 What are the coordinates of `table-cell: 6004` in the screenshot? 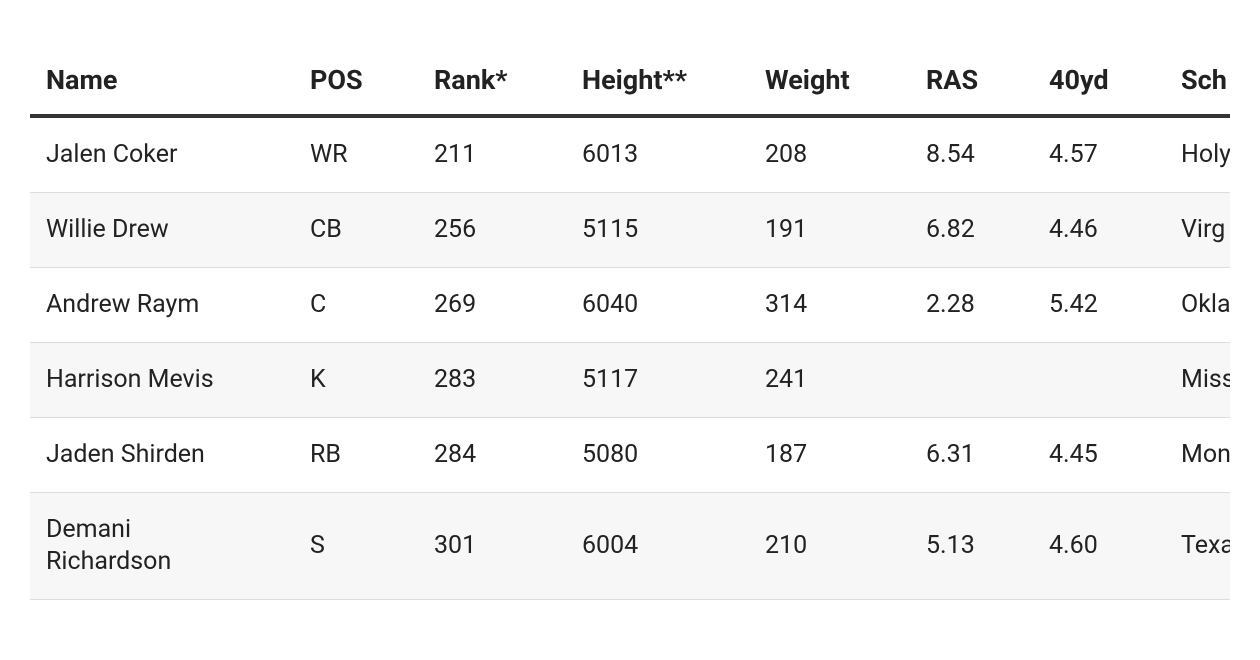 It's located at (657, 546).